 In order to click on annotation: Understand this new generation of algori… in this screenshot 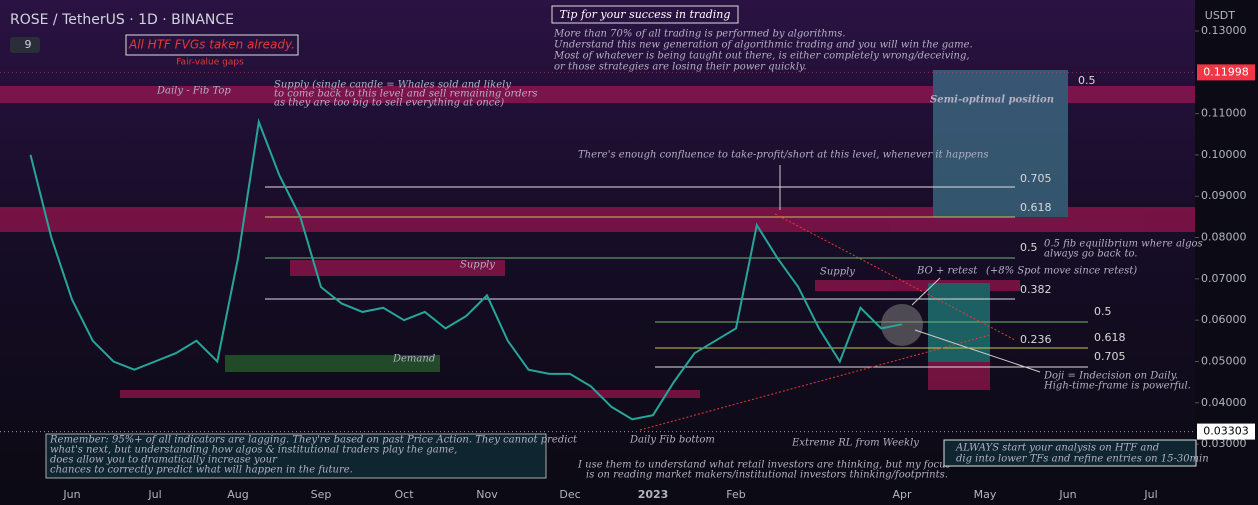, I will do `click(763, 45)`.